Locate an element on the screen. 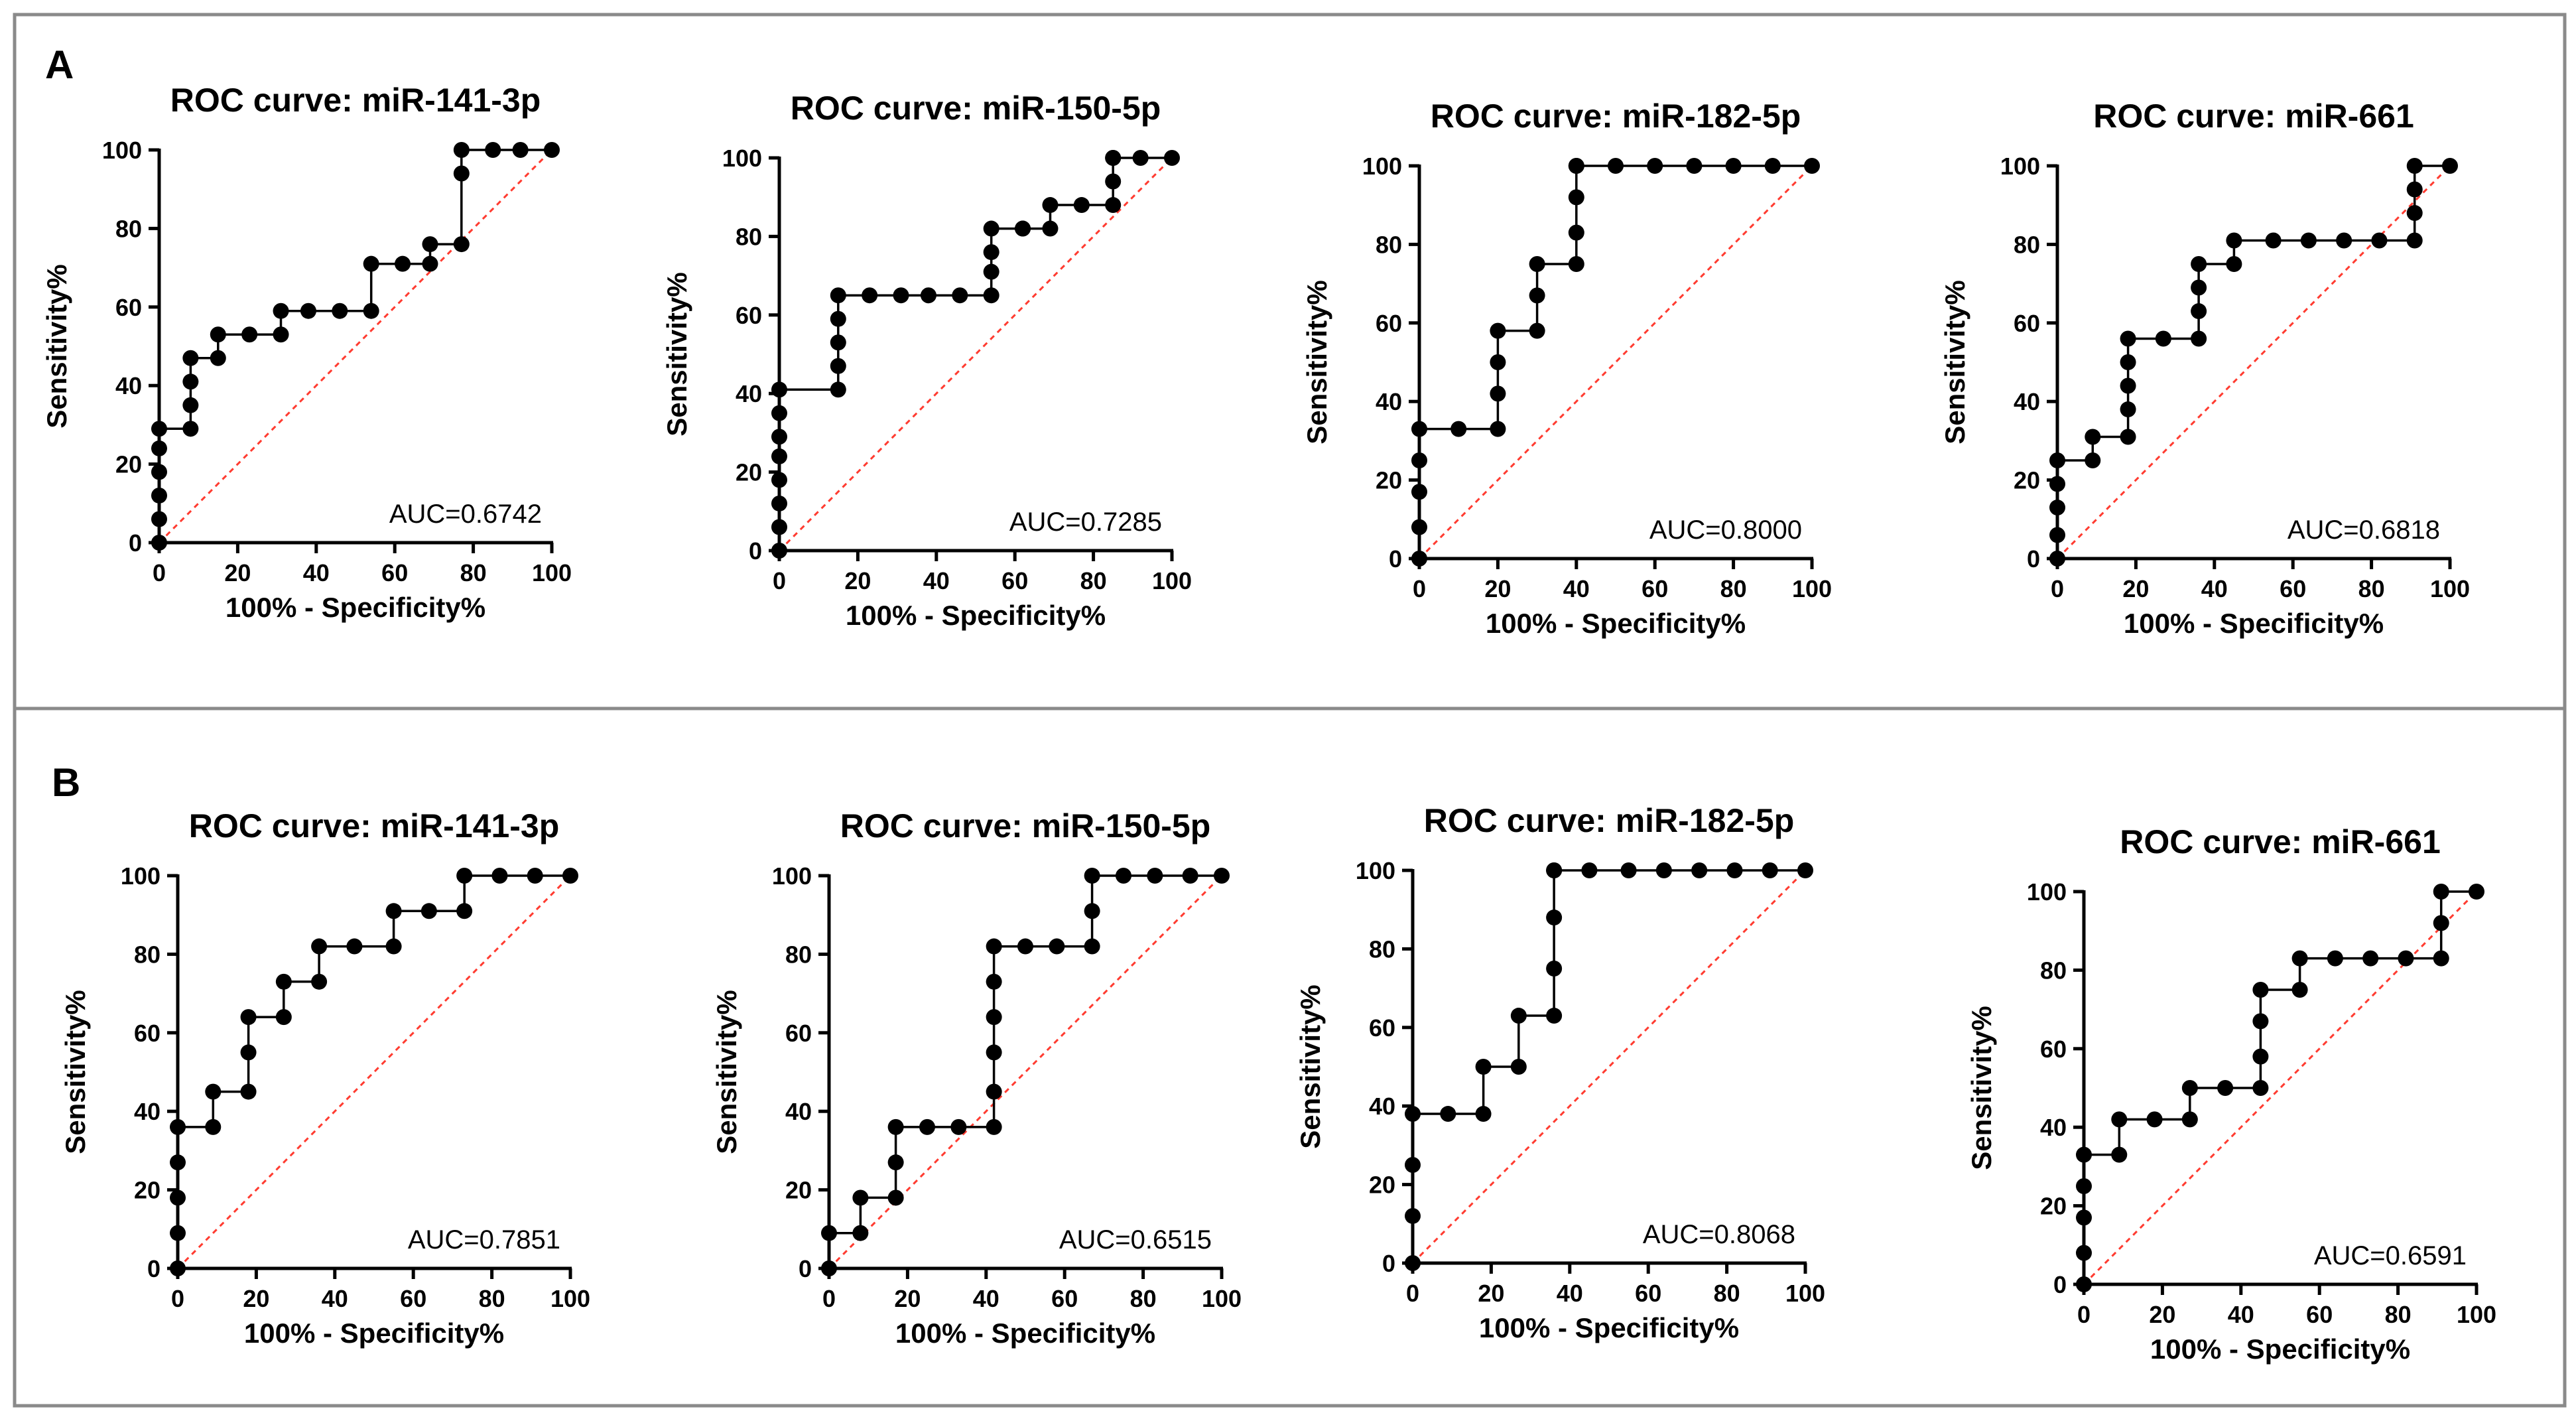 This screenshot has width=2576, height=1419. auc-label: AUC=0.8000 is located at coordinates (1726, 530).